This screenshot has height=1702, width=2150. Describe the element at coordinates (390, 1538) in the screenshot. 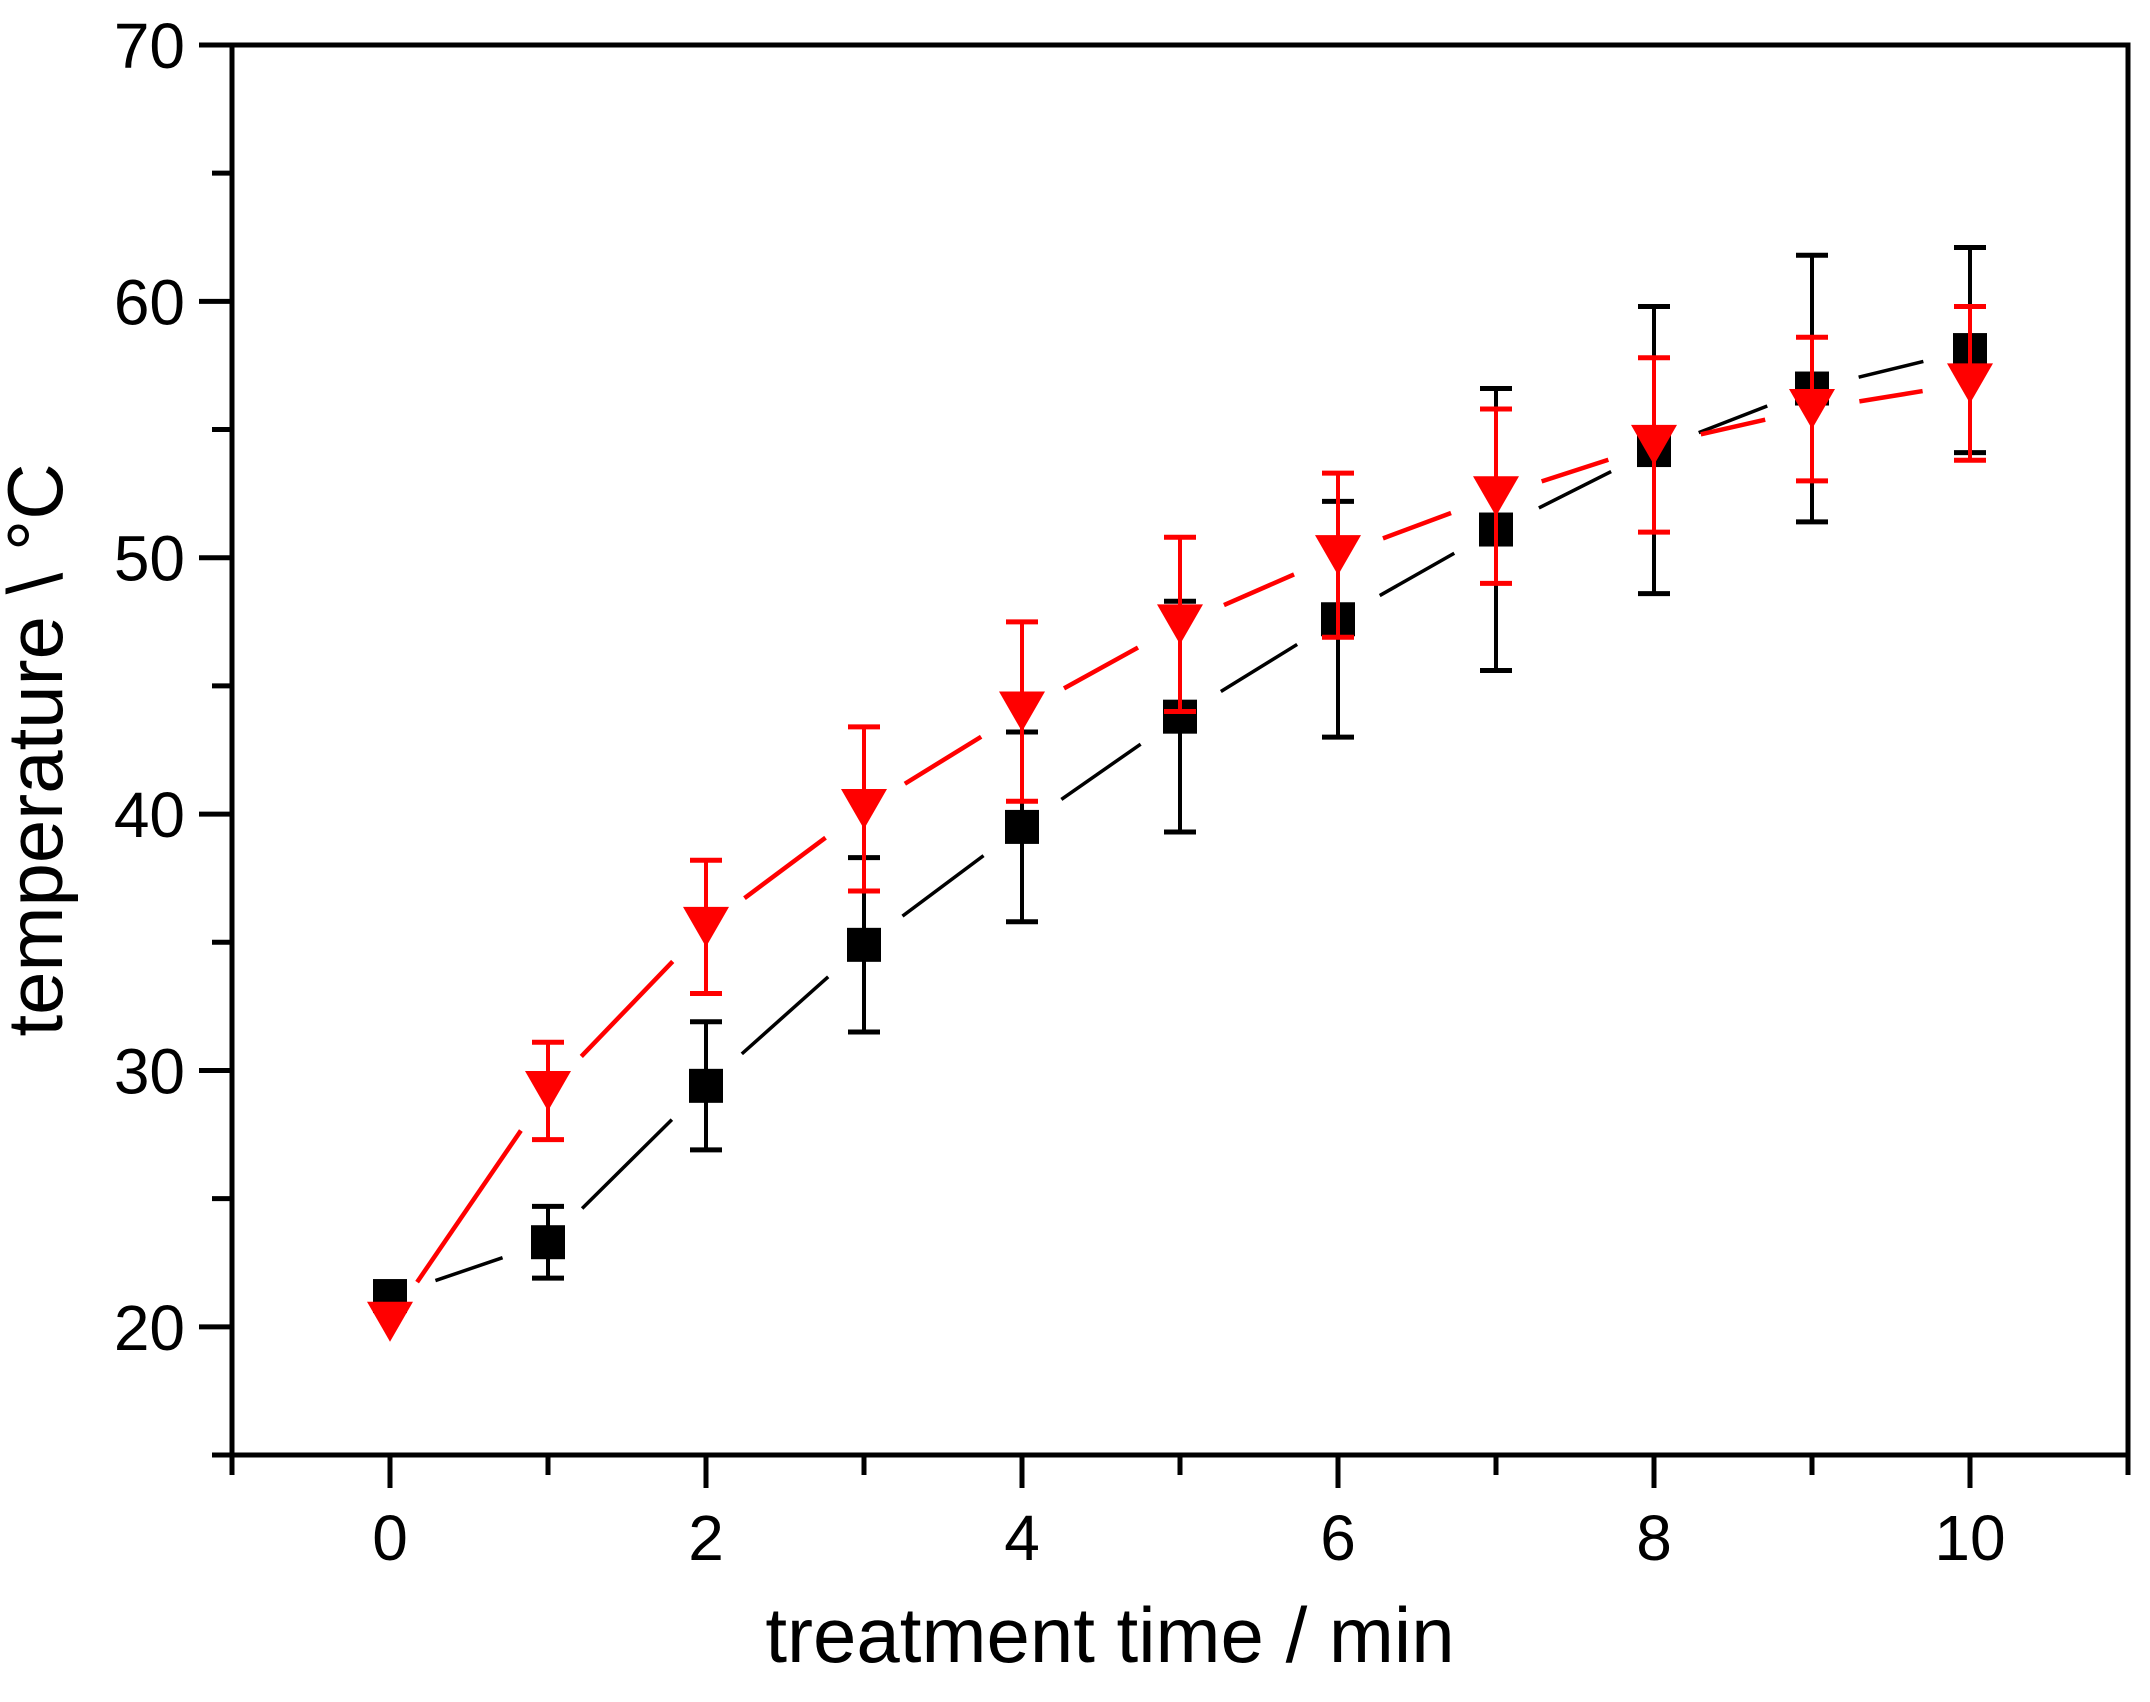

I see `x-tick-label: 0` at that location.